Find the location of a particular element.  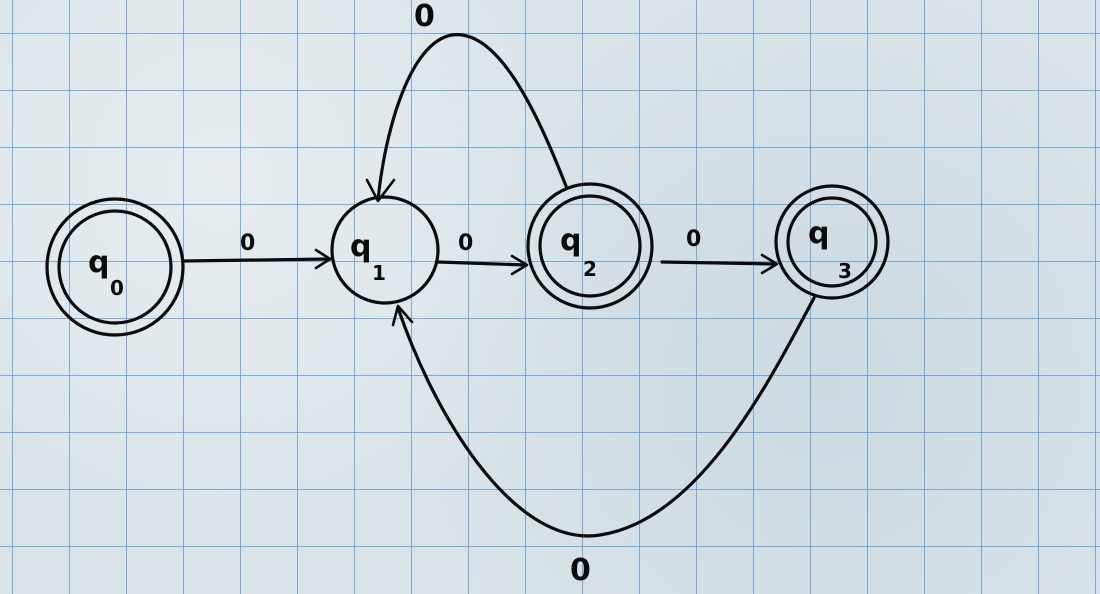

transition-q2-q1-arrowhead is located at coordinates (380, 190).